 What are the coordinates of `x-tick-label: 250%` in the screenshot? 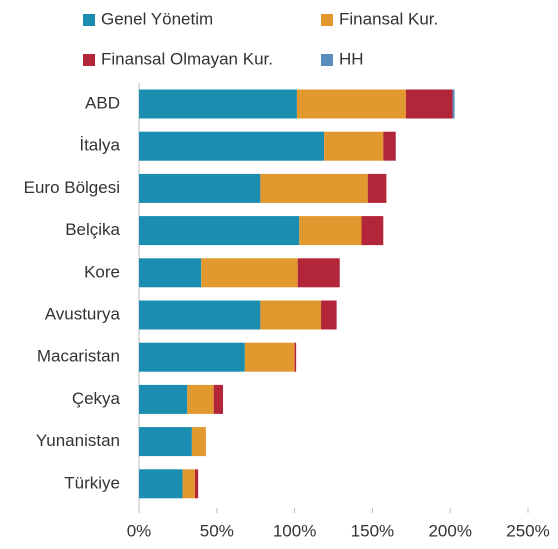 It's located at (527, 530).